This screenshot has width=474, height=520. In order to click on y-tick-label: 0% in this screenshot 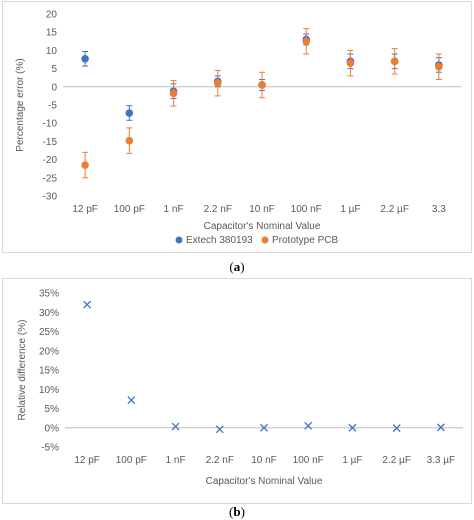, I will do `click(52, 428)`.